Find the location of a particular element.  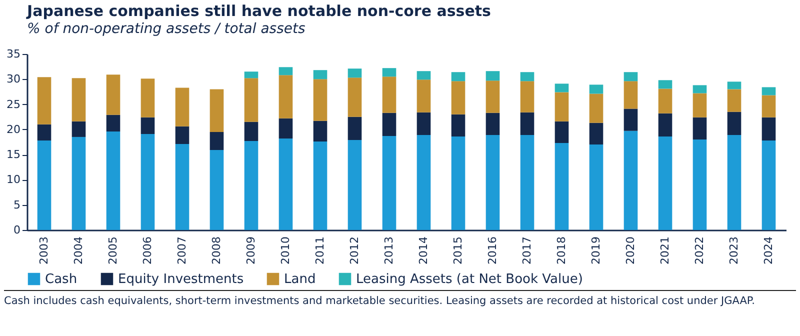

x-tick-label: 2015 is located at coordinates (457, 250).